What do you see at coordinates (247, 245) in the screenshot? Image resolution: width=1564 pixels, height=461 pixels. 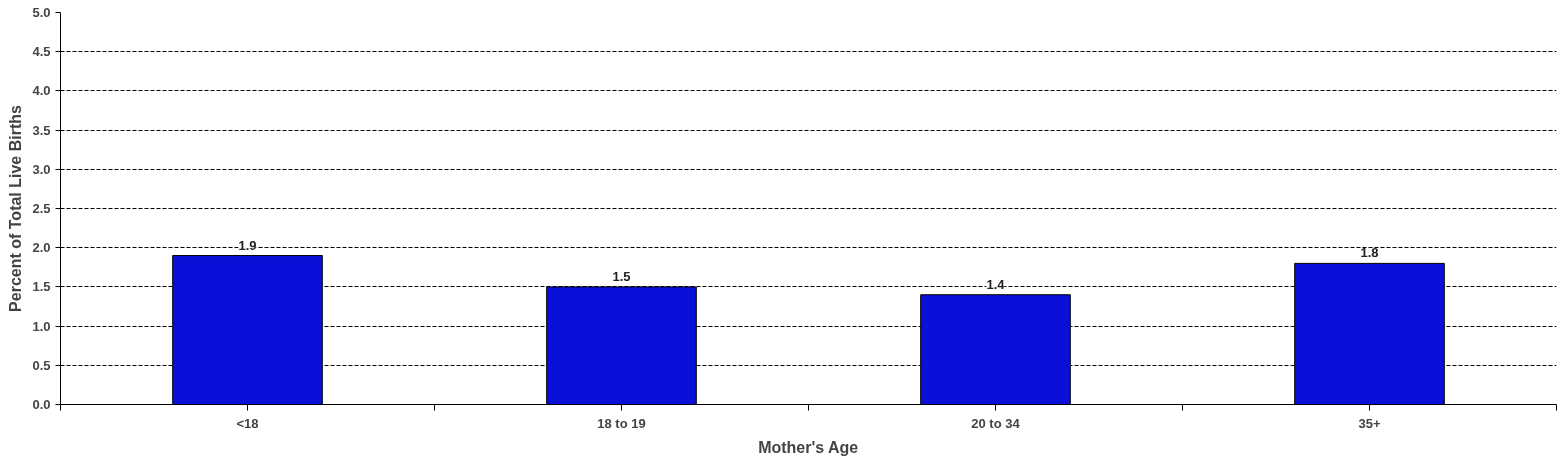 I see `data-label: 1.9` at bounding box center [247, 245].